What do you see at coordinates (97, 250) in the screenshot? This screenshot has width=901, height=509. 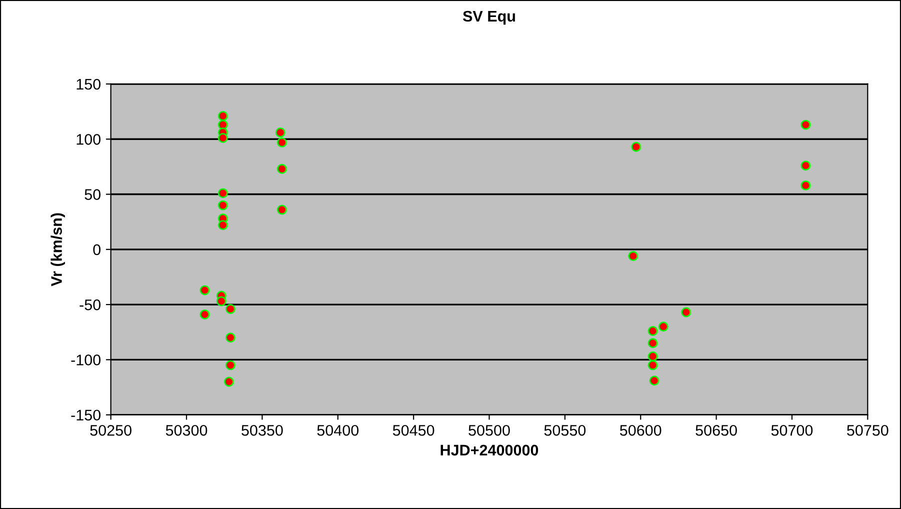 I see `y-tick-label: 0` at bounding box center [97, 250].